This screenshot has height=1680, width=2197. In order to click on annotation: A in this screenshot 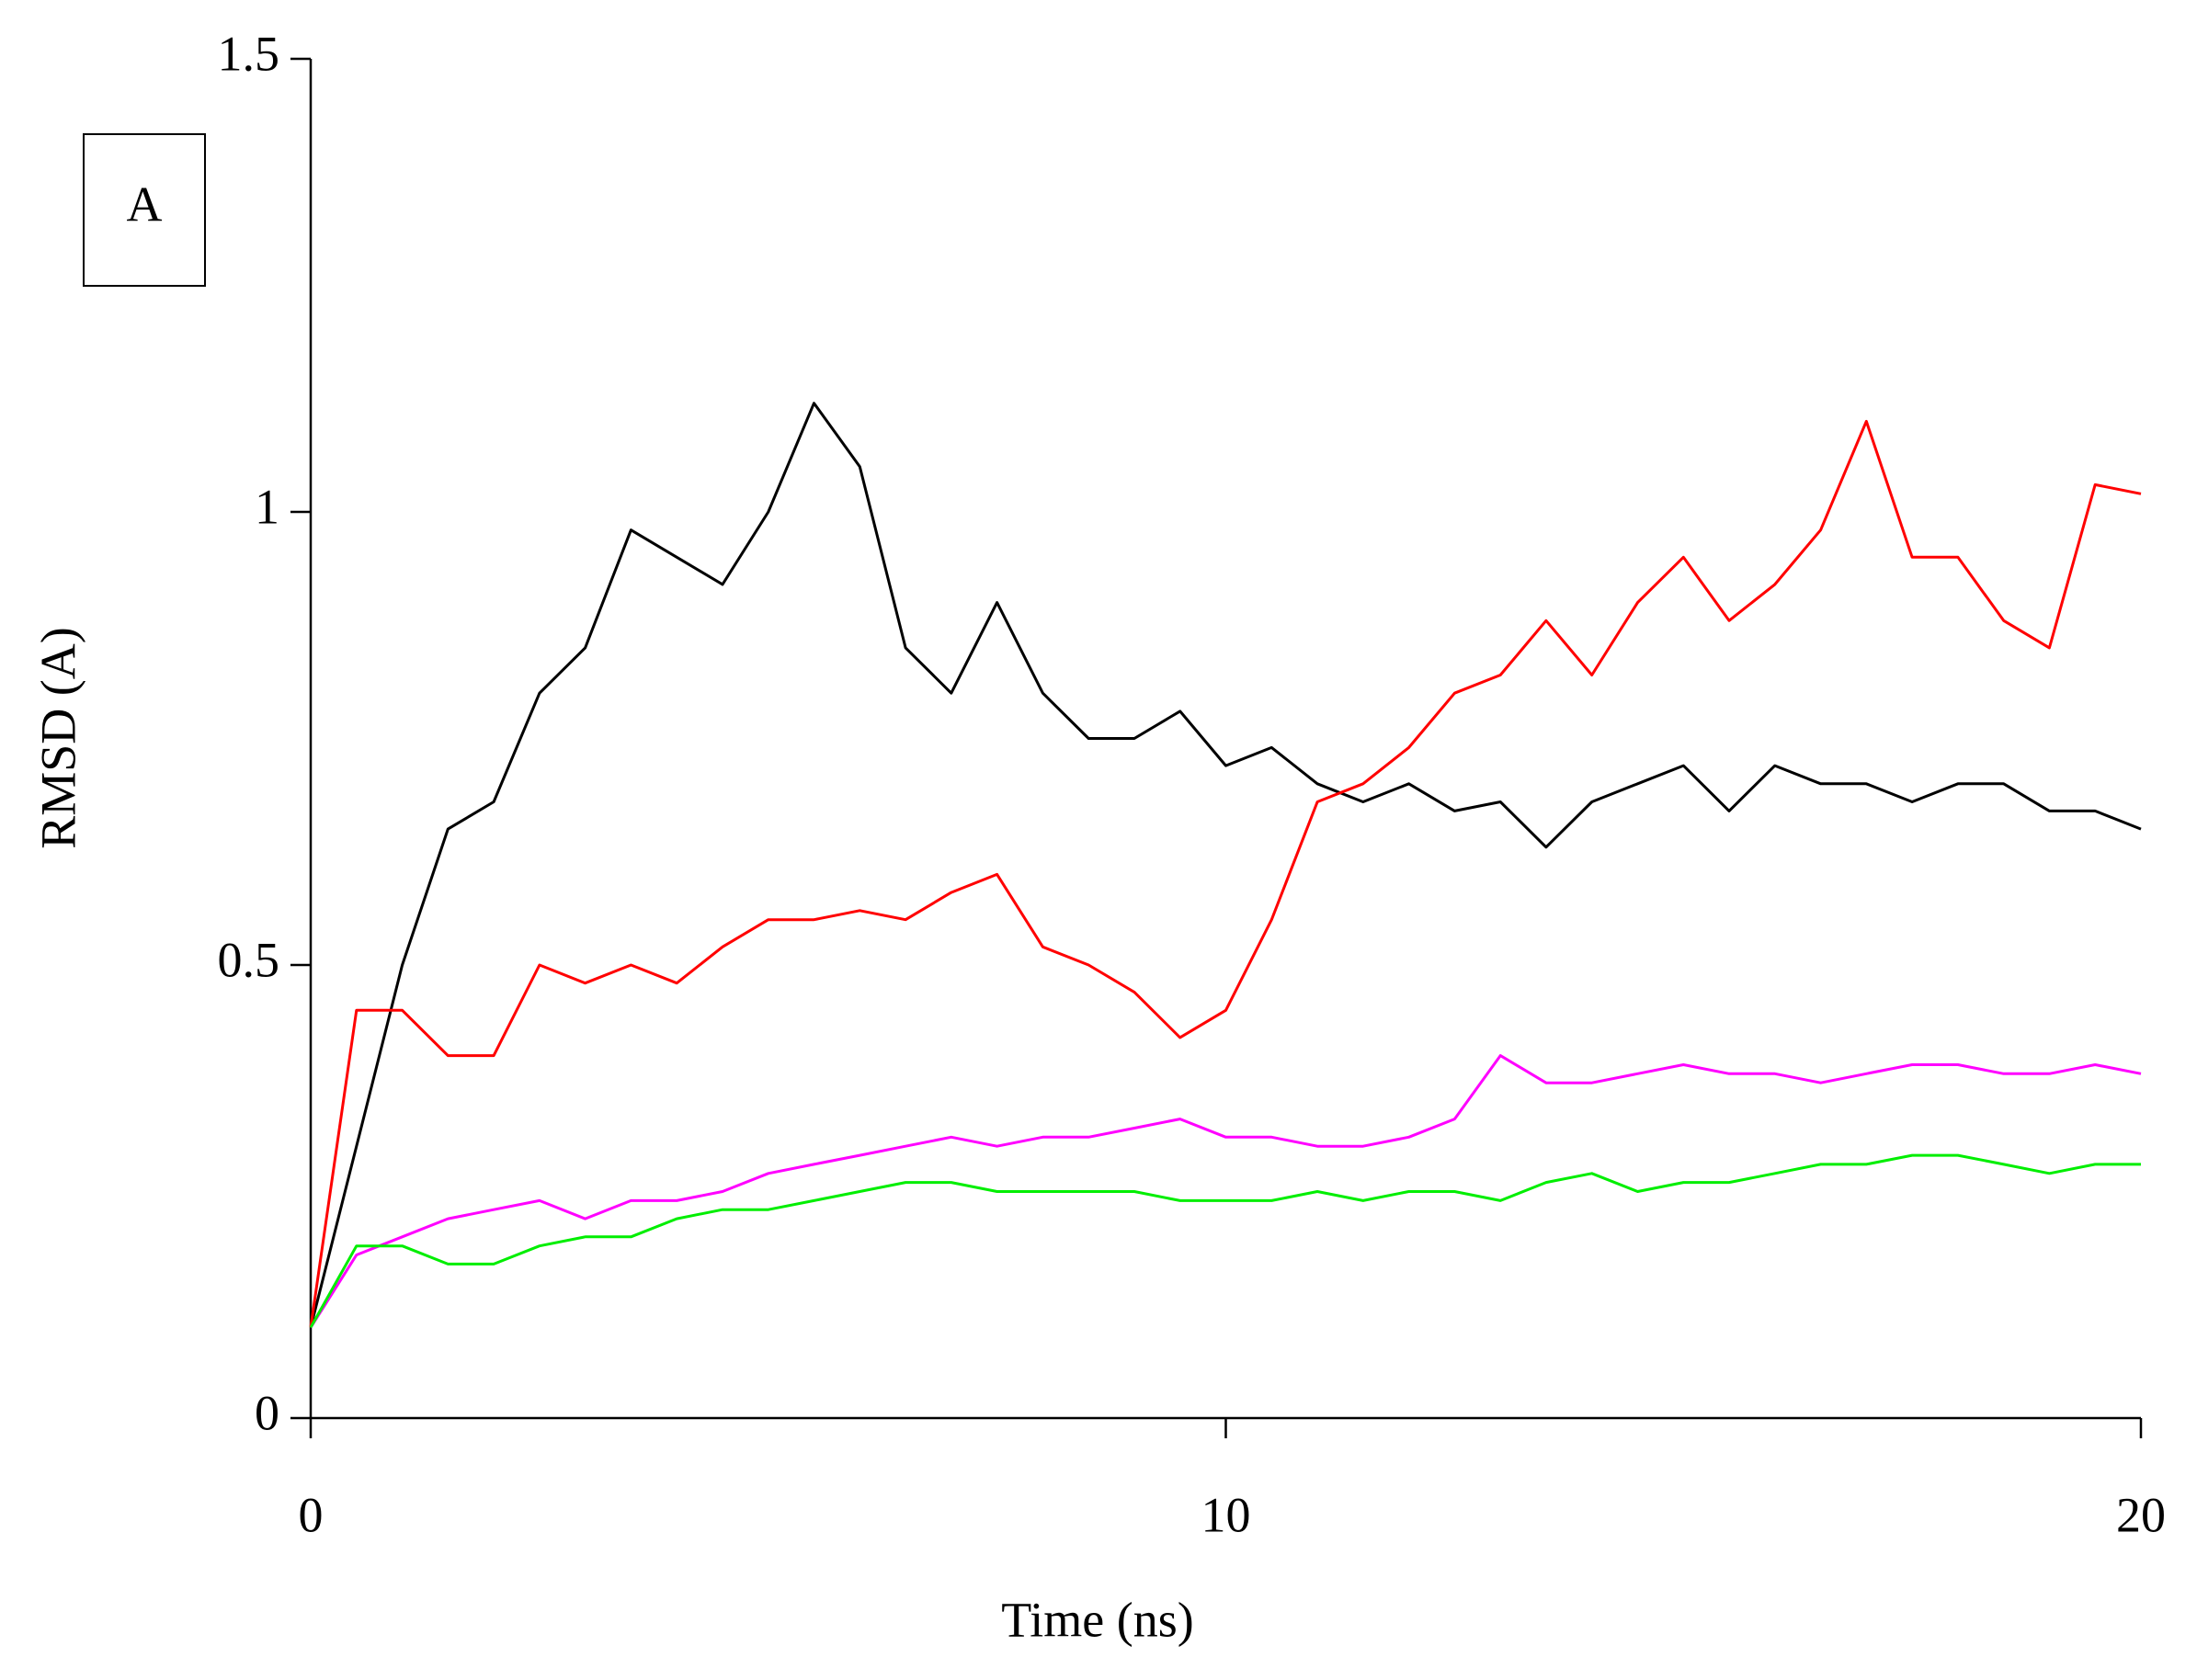, I will do `click(145, 204)`.